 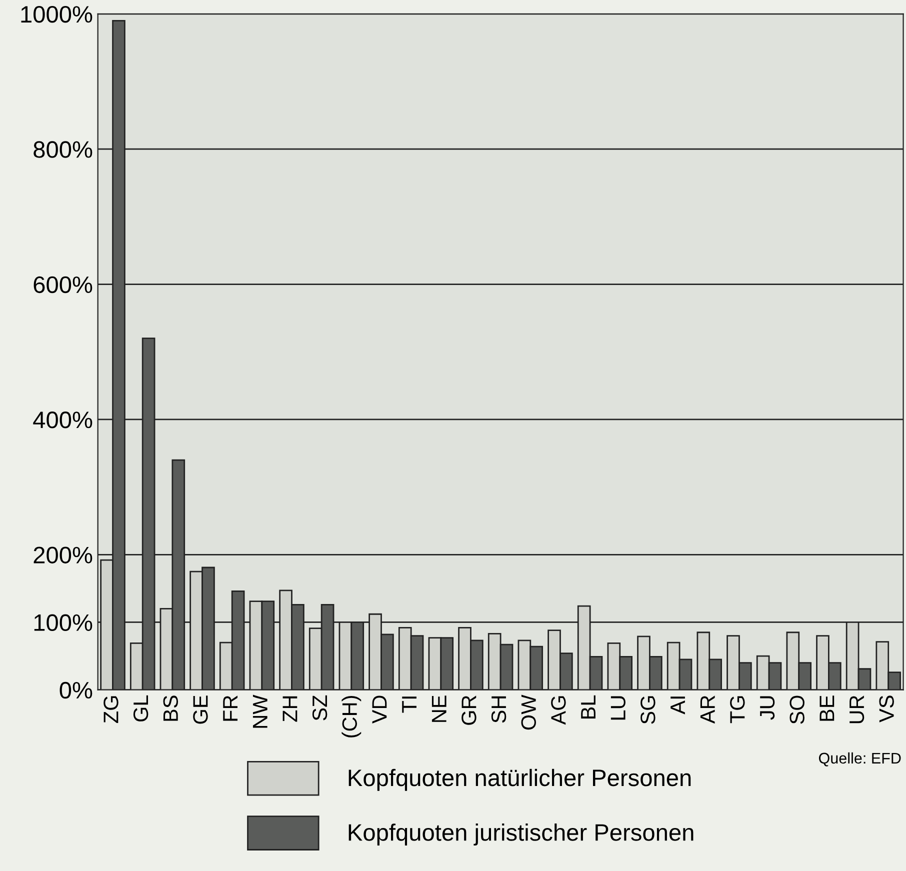 I want to click on x-tick-label: UR, so click(x=857, y=710).